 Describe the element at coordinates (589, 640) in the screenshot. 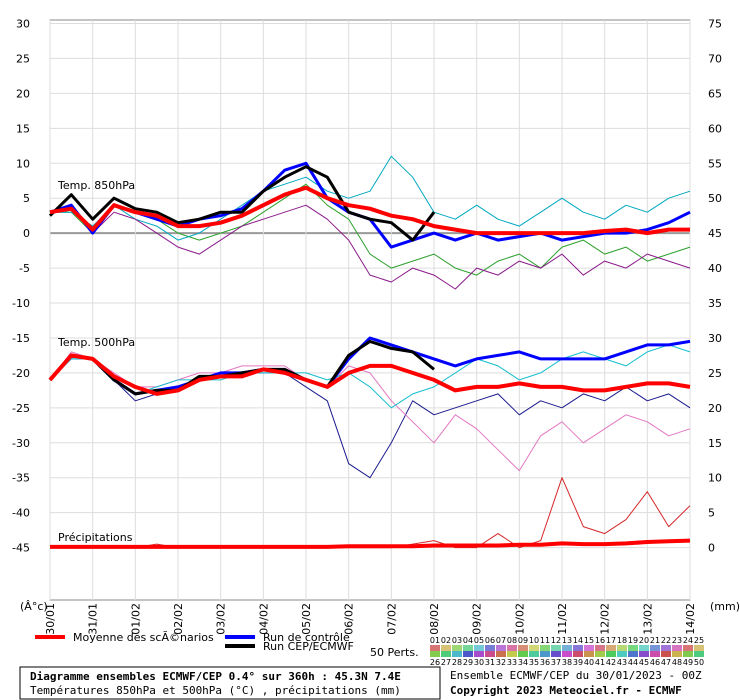

I see `perturbation-number: 15` at that location.